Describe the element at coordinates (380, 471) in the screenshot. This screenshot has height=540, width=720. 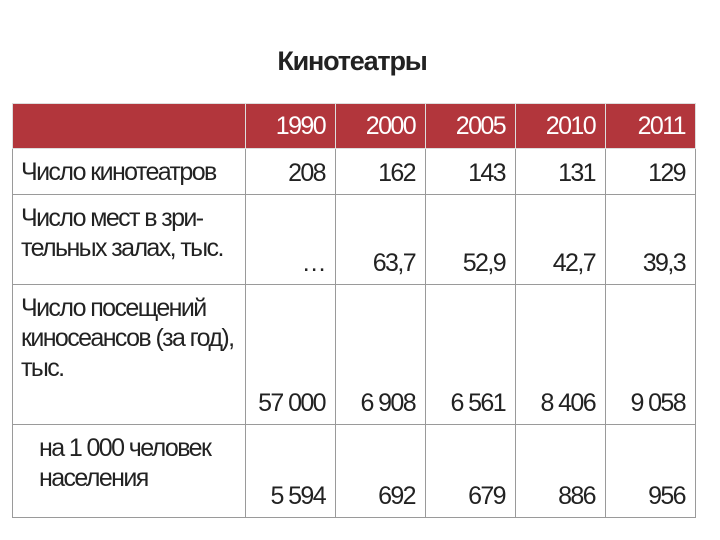
I see `cell: 692` at that location.